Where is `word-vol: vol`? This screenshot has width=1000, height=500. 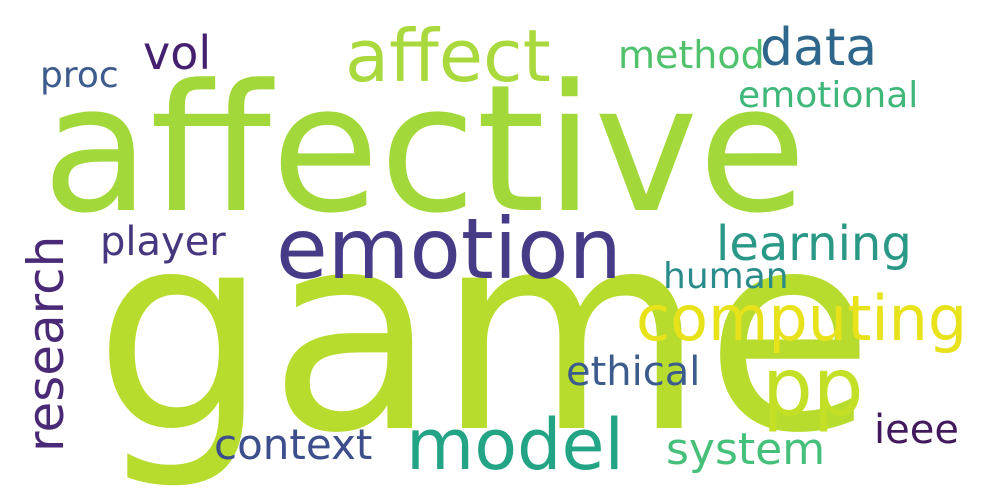
word-vol: vol is located at coordinates (177, 53).